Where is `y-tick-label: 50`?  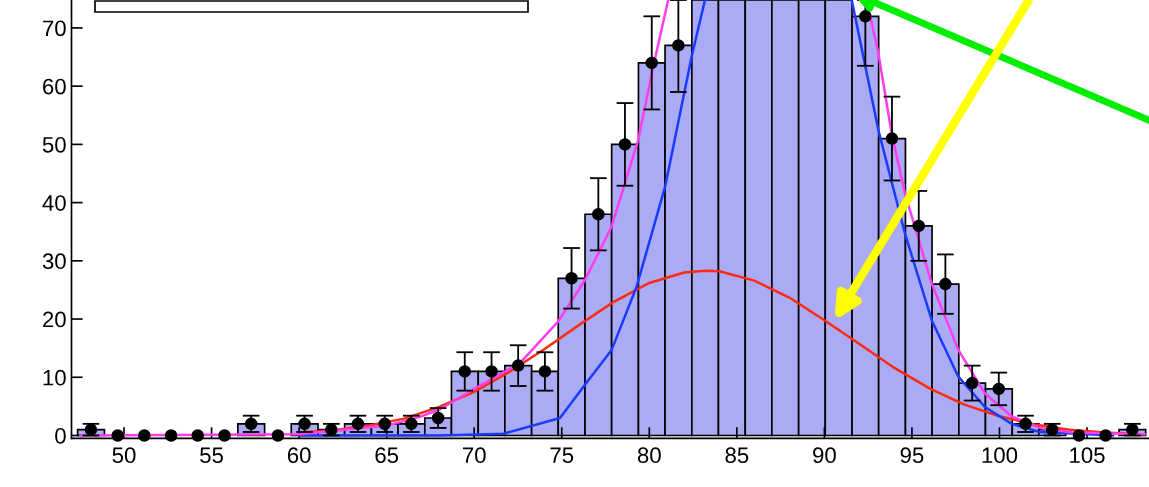
y-tick-label: 50 is located at coordinates (54, 144).